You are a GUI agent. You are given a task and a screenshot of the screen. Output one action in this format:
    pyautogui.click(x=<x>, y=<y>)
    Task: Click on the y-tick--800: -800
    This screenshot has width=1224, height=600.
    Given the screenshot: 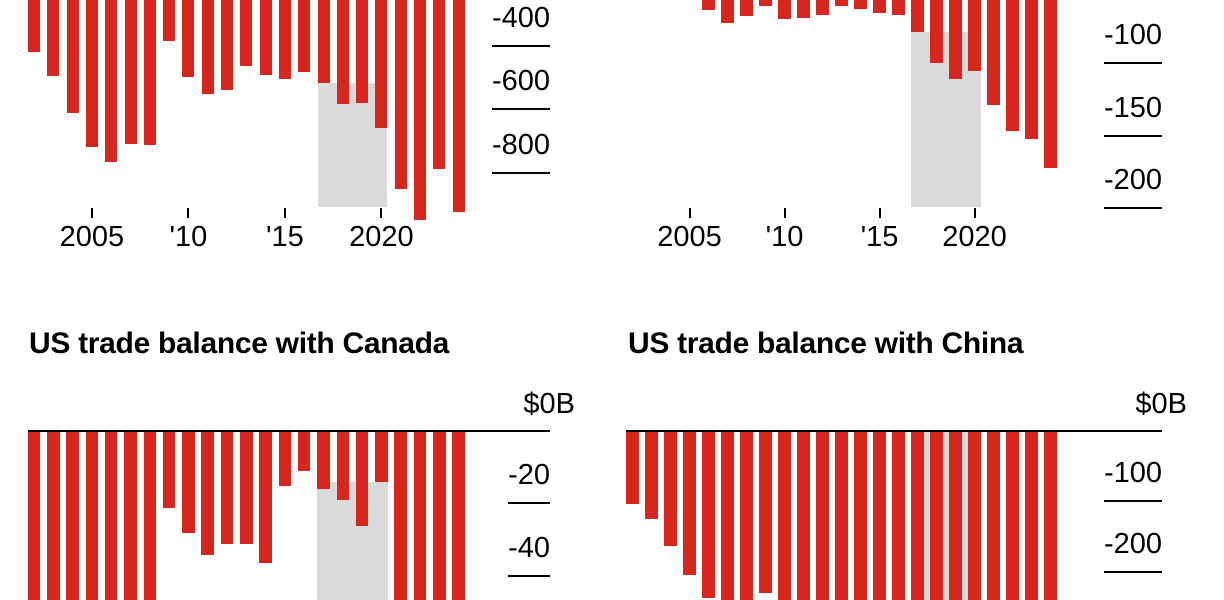 What is the action you would take?
    pyautogui.click(x=520, y=152)
    